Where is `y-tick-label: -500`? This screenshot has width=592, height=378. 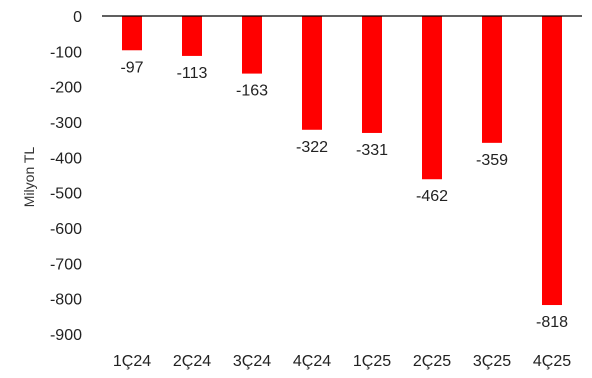 y-tick-label: -500 is located at coordinates (66, 194).